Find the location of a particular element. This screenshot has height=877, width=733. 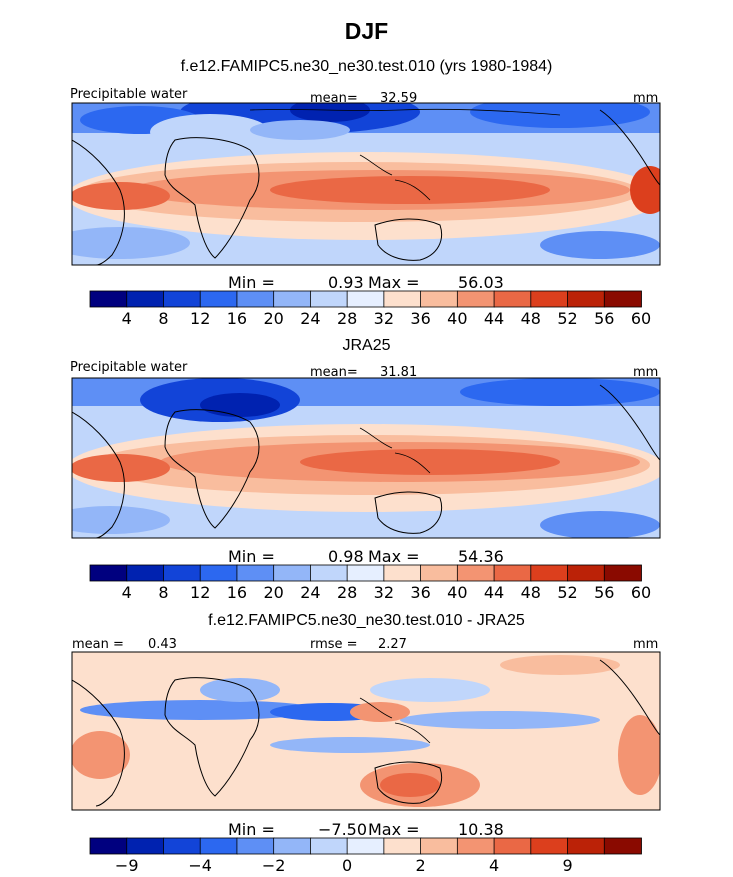

panel-1-mean: 32.59 is located at coordinates (399, 98).